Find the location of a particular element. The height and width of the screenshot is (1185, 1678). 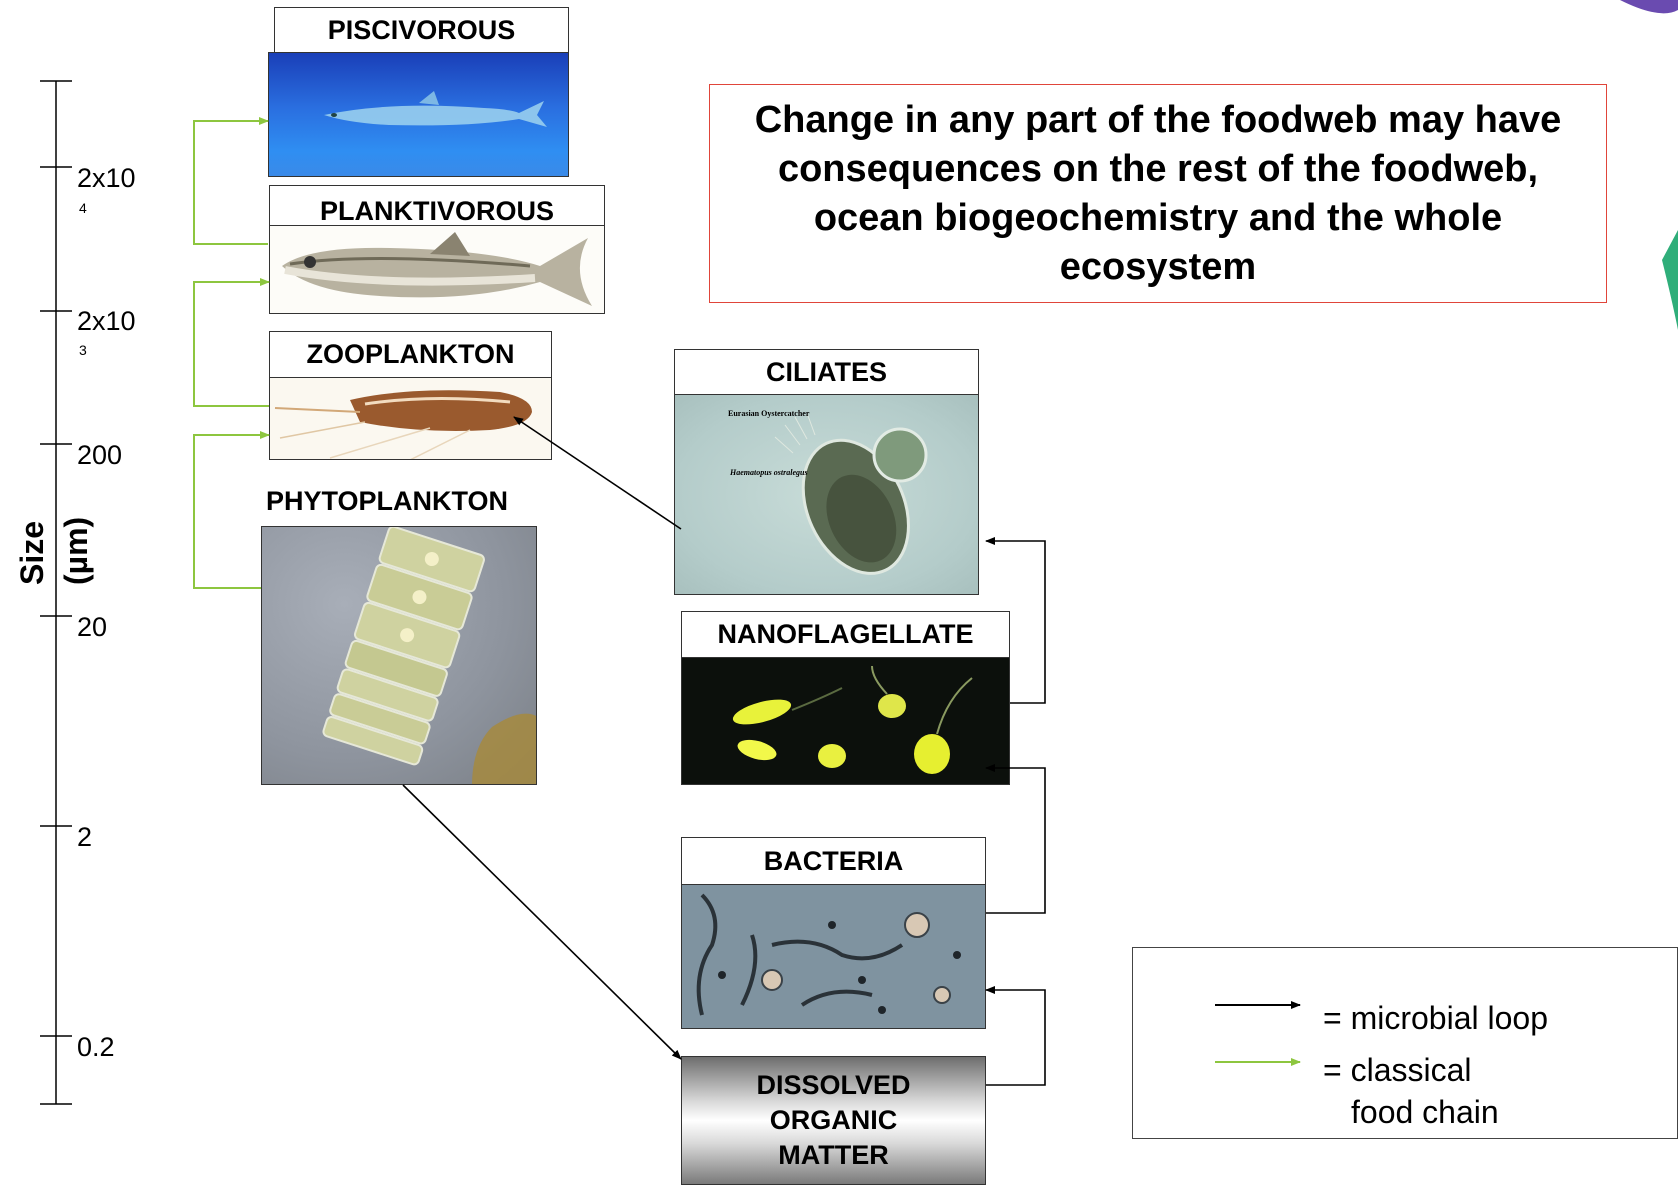

tick-sup-4: 4 is located at coordinates (83, 208).